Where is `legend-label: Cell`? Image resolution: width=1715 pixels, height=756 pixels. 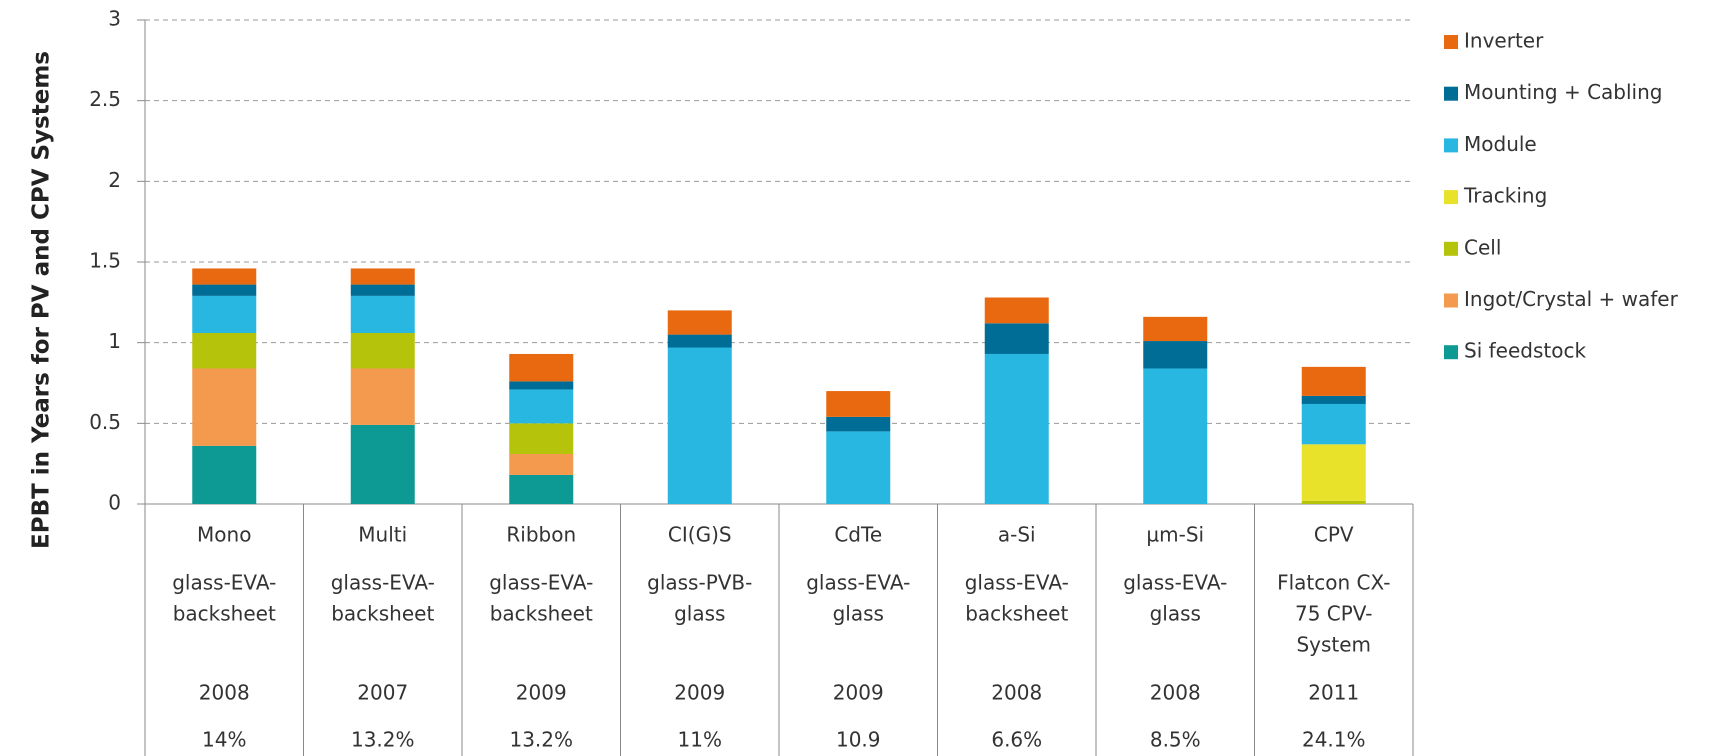 legend-label: Cell is located at coordinates (1482, 247).